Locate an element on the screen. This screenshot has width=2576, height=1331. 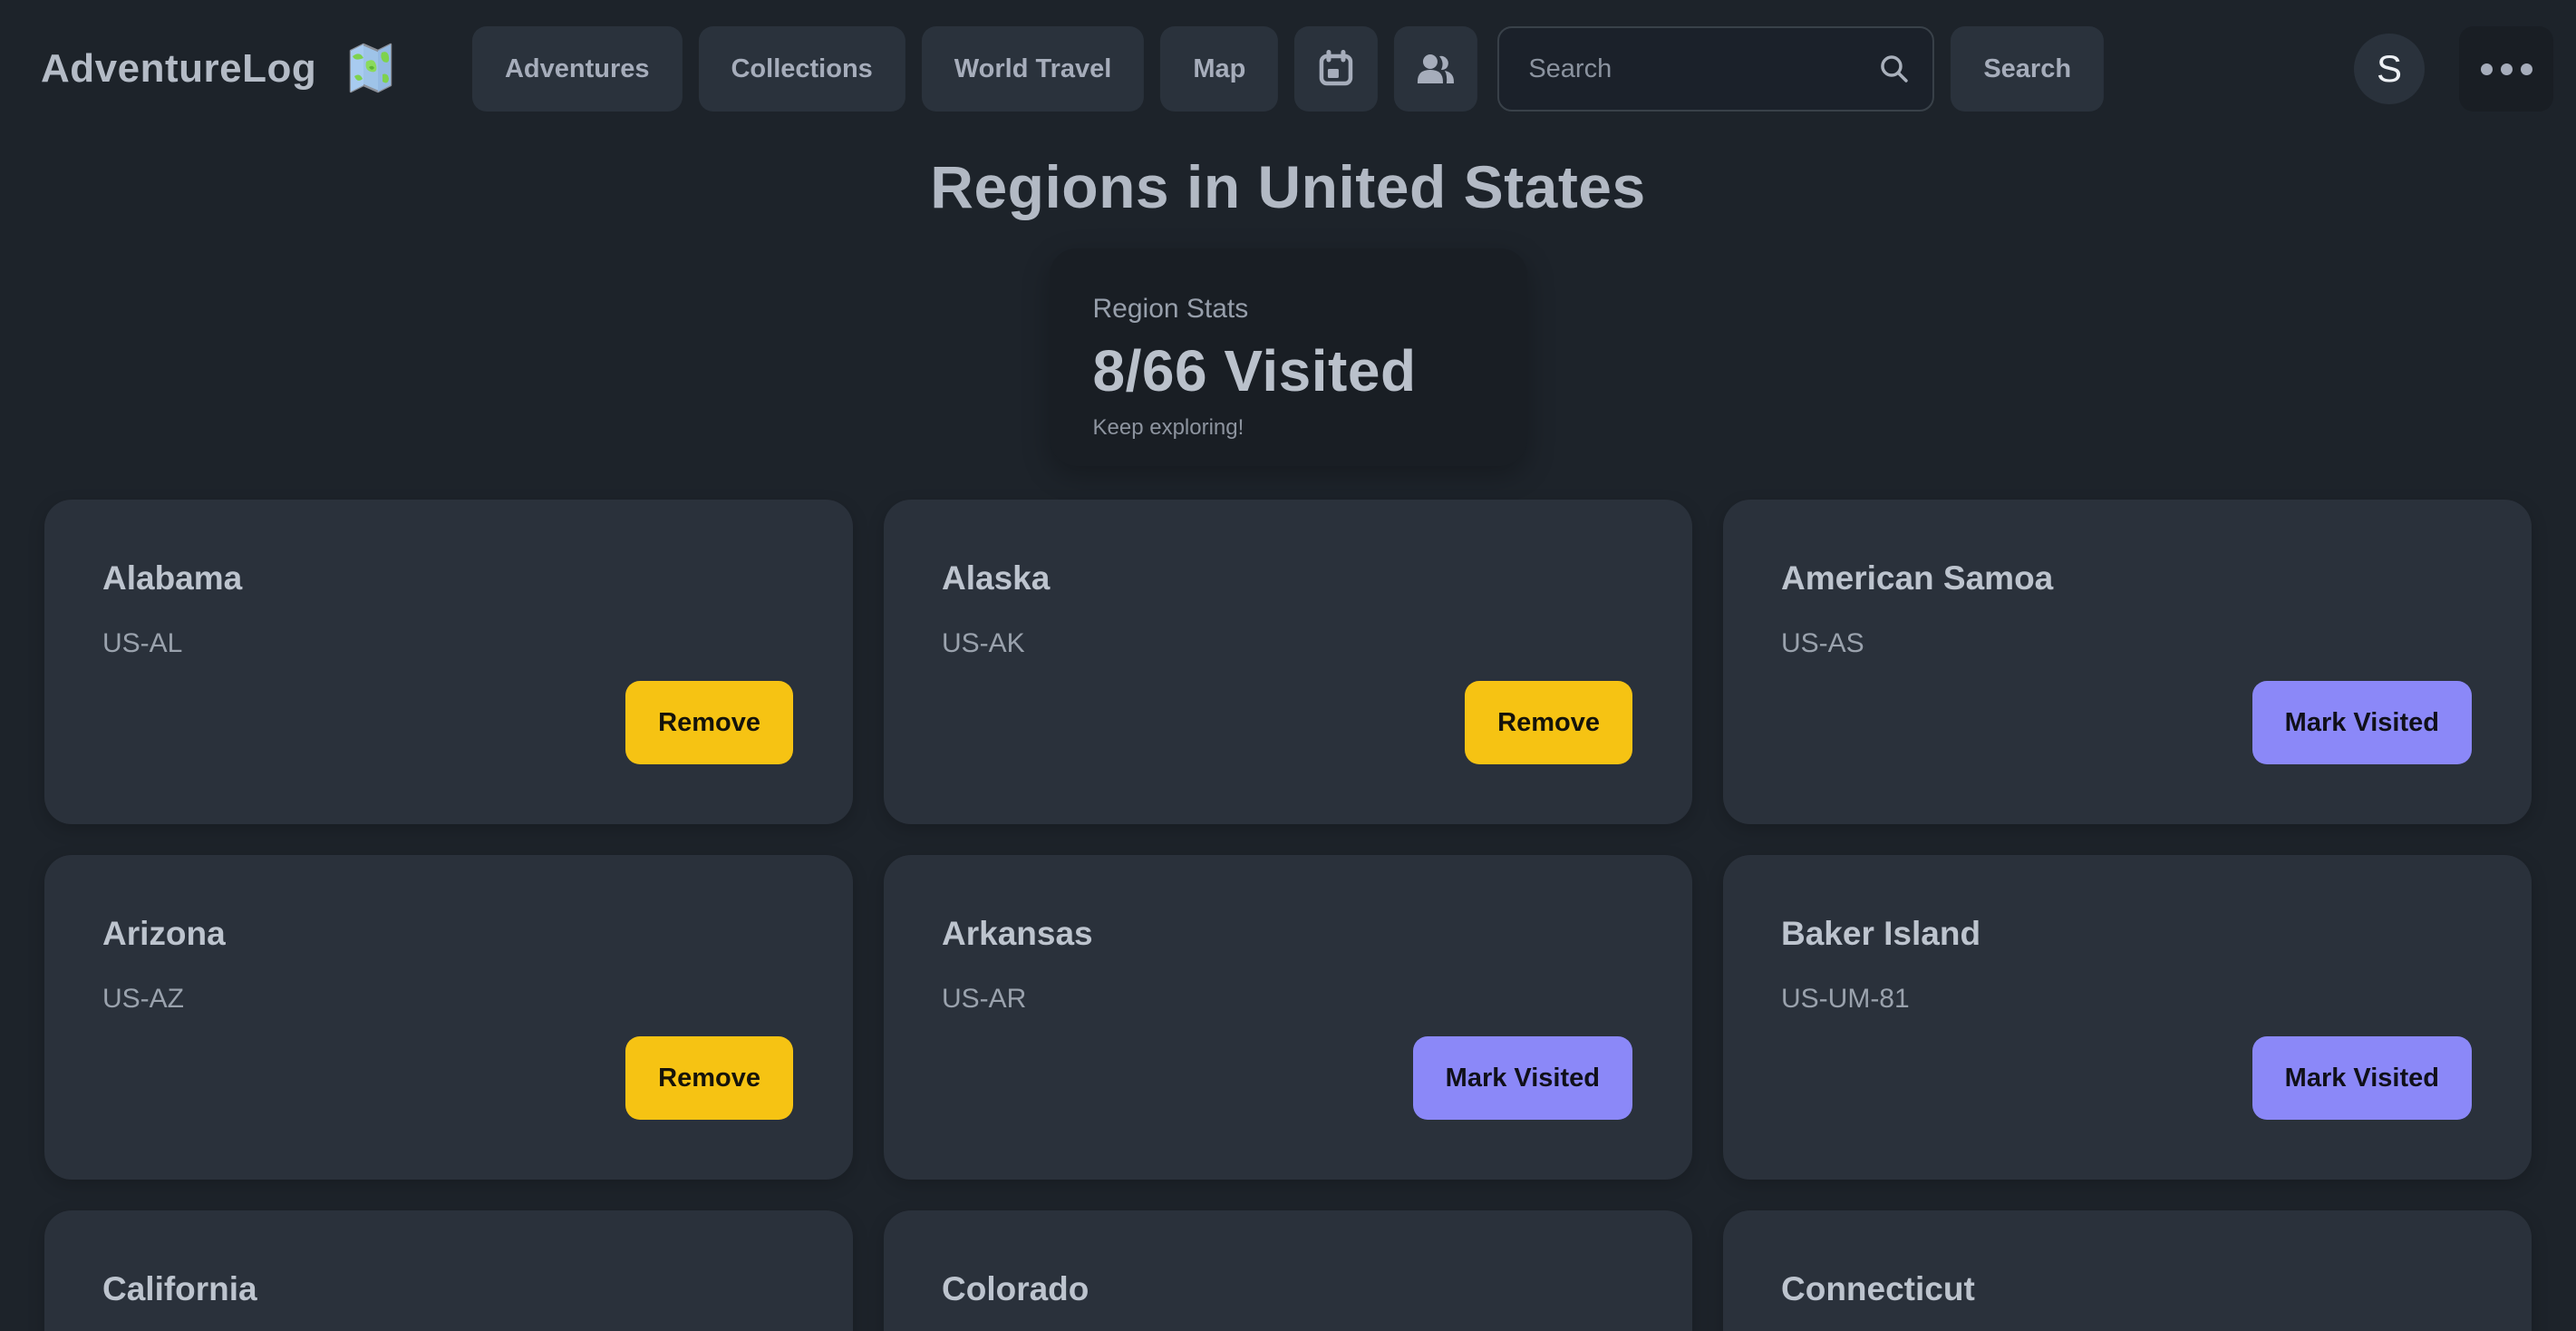
more-options-button is located at coordinates (2506, 69).